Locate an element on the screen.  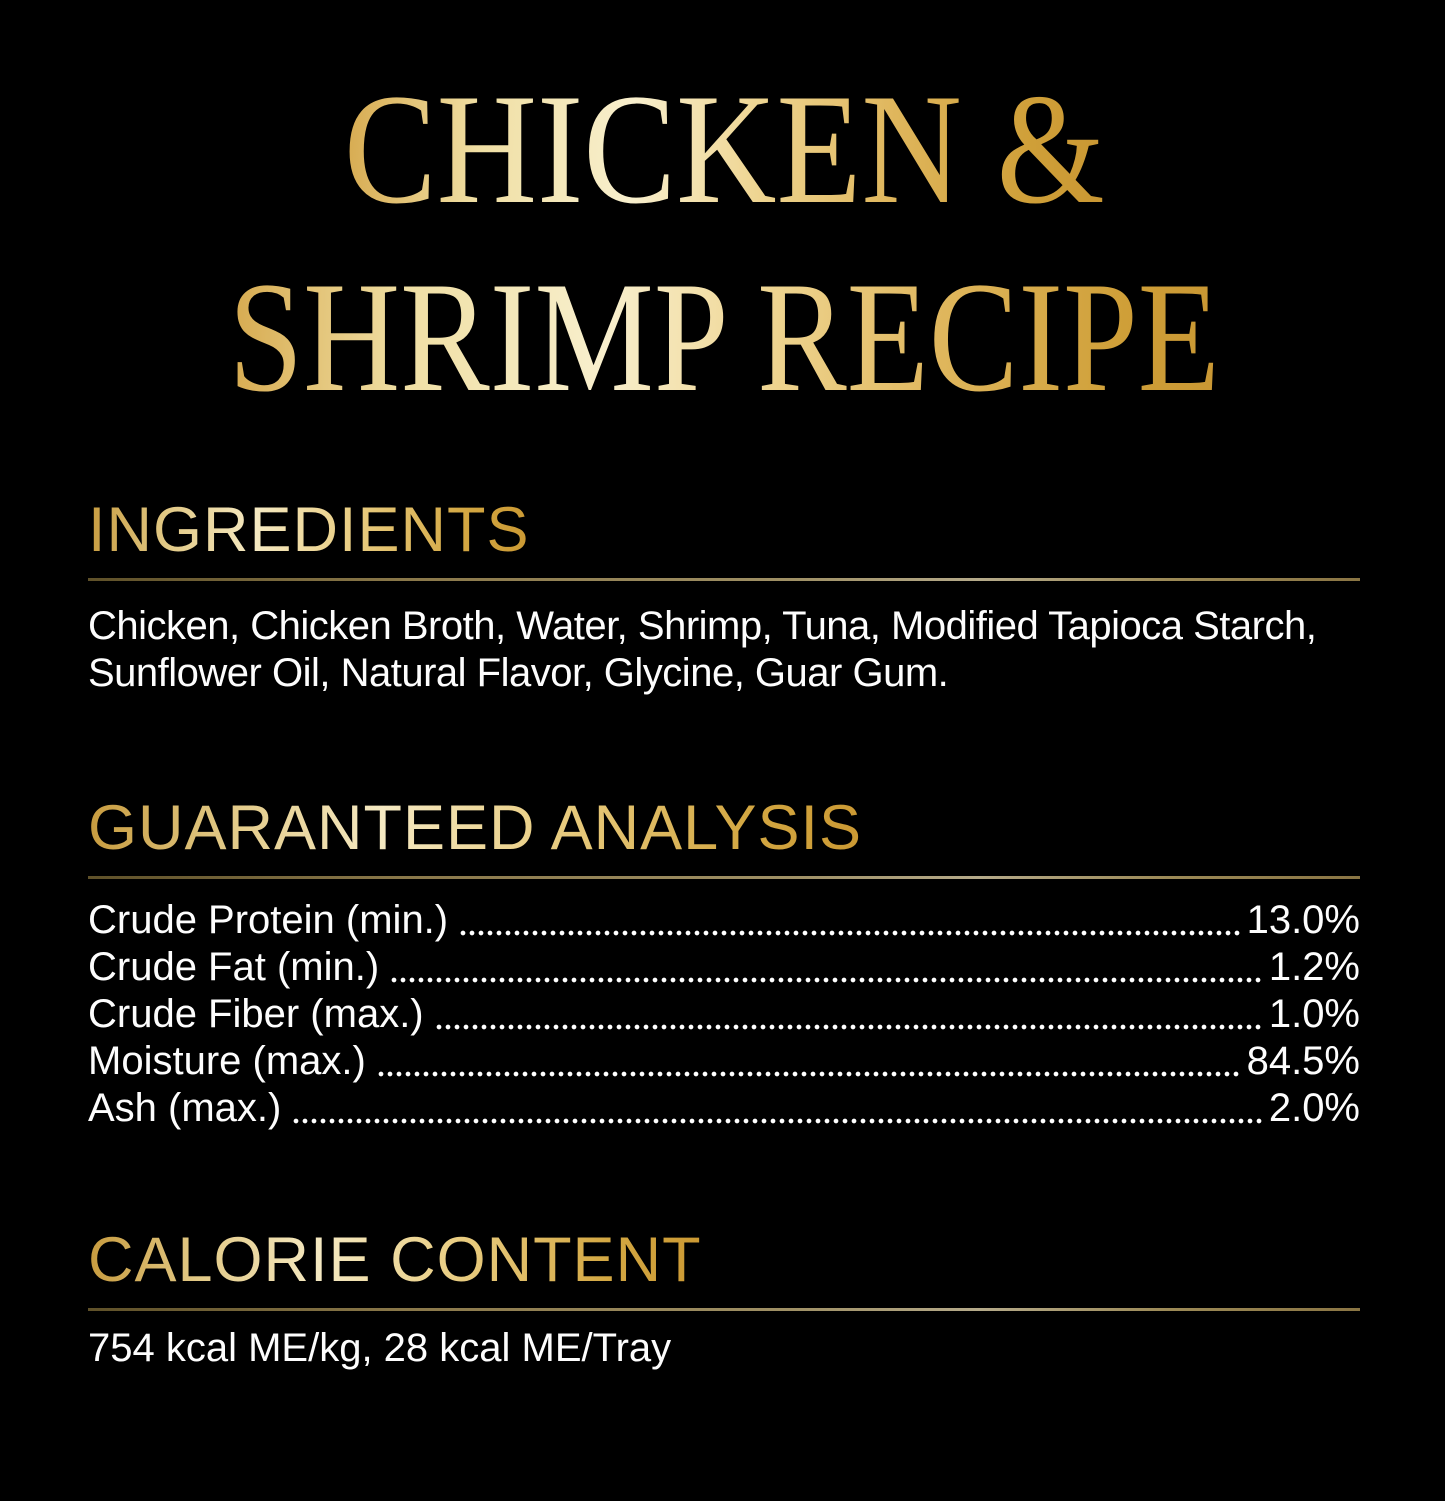
analysis-row: Crude Protein (min.) 13.0% is located at coordinates (724, 920).